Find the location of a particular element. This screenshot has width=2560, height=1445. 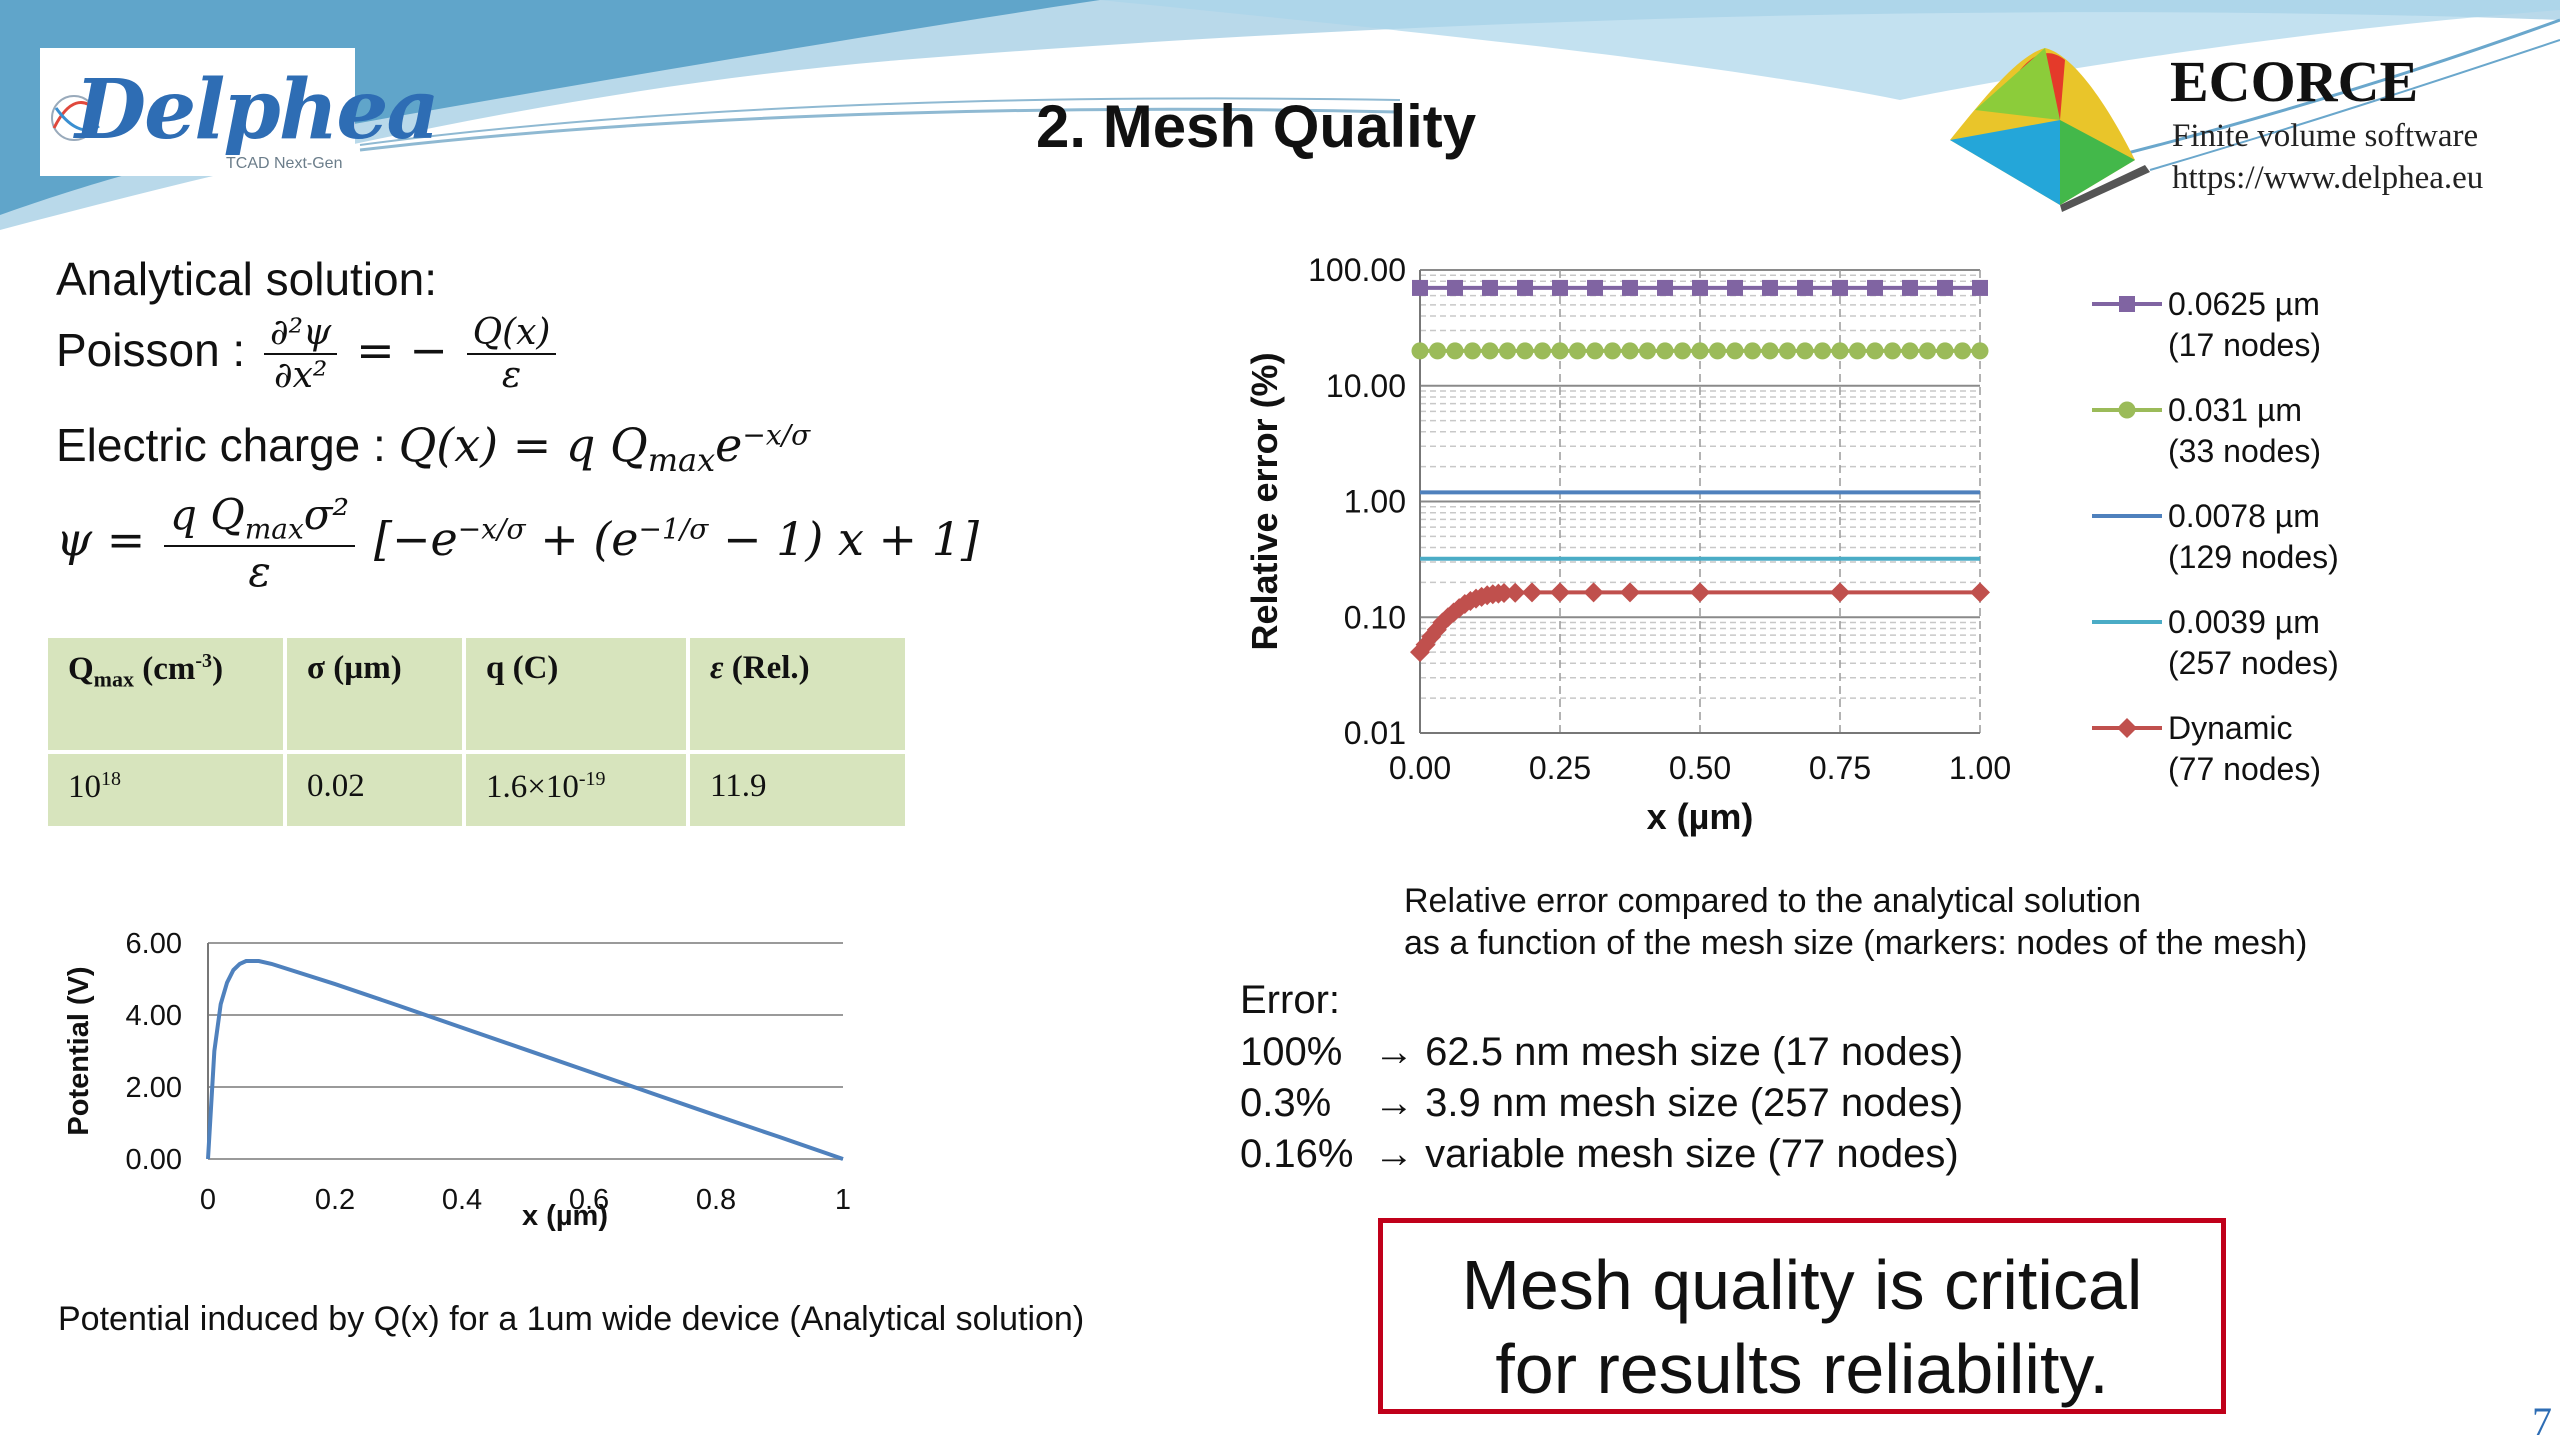

y-tick-label: 4.00 is located at coordinates (154, 1016).